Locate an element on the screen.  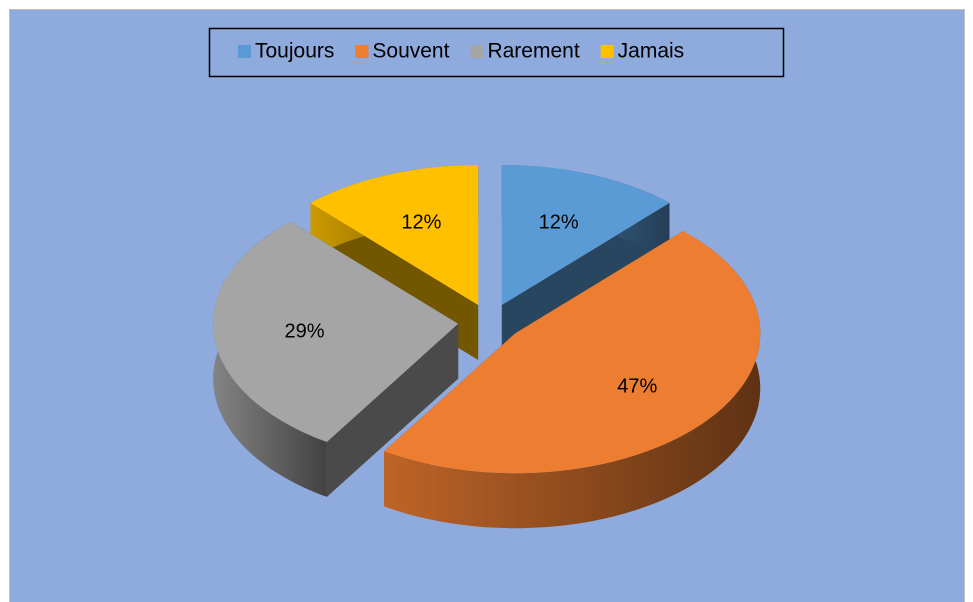
slice is located at coordinates (336, 359).